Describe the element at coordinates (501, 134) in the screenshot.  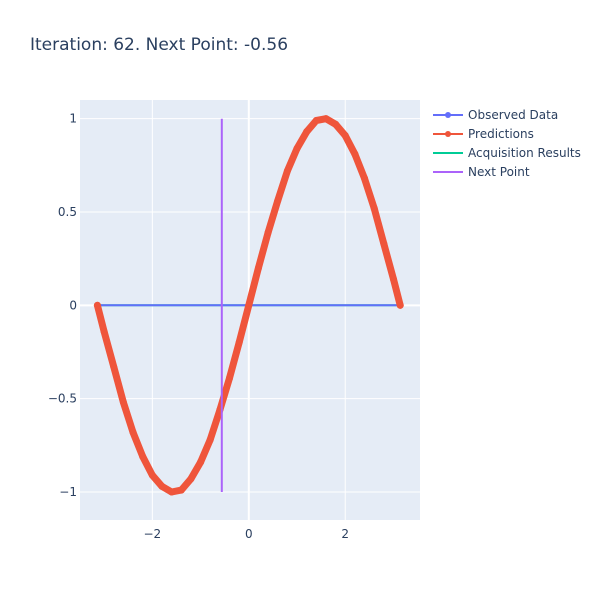
I see `legend-label: Predictions` at that location.